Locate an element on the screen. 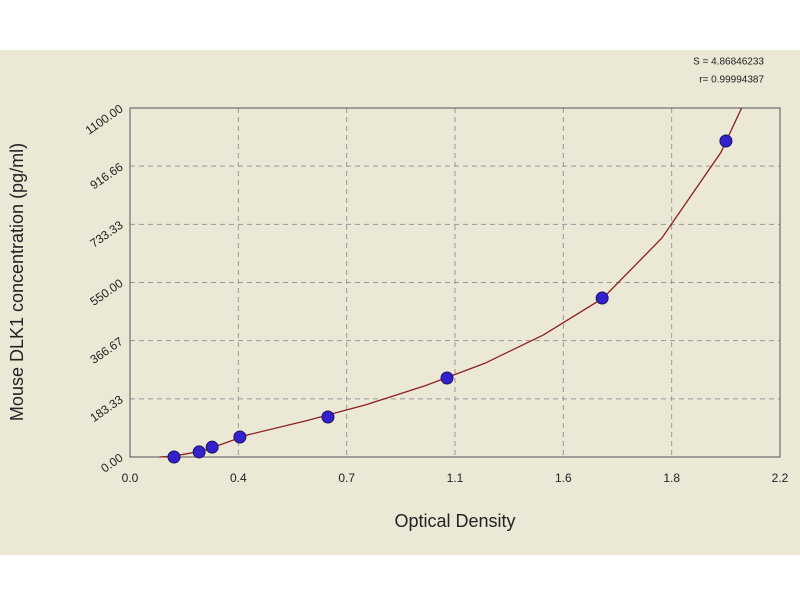  annotation: r= 0.99994387 is located at coordinates (731, 80).